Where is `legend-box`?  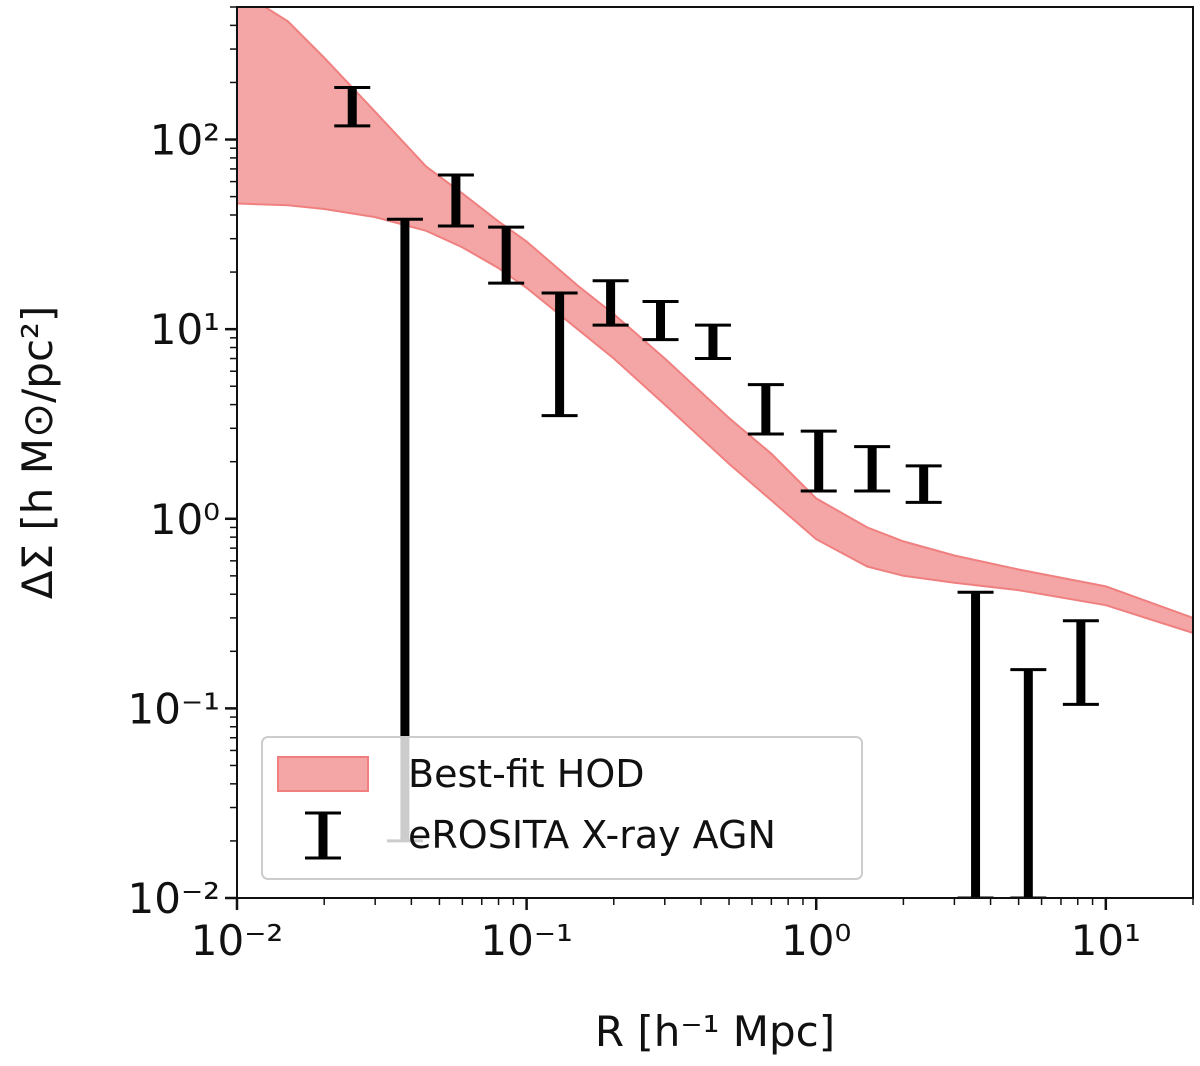
legend-box is located at coordinates (562, 808).